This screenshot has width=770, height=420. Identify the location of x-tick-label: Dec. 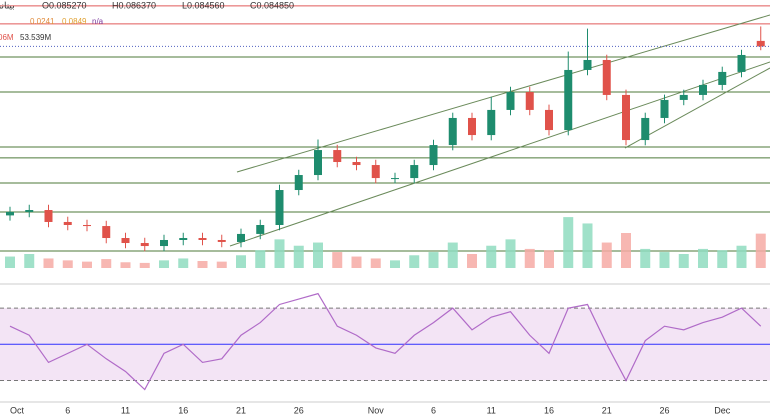
(722, 410).